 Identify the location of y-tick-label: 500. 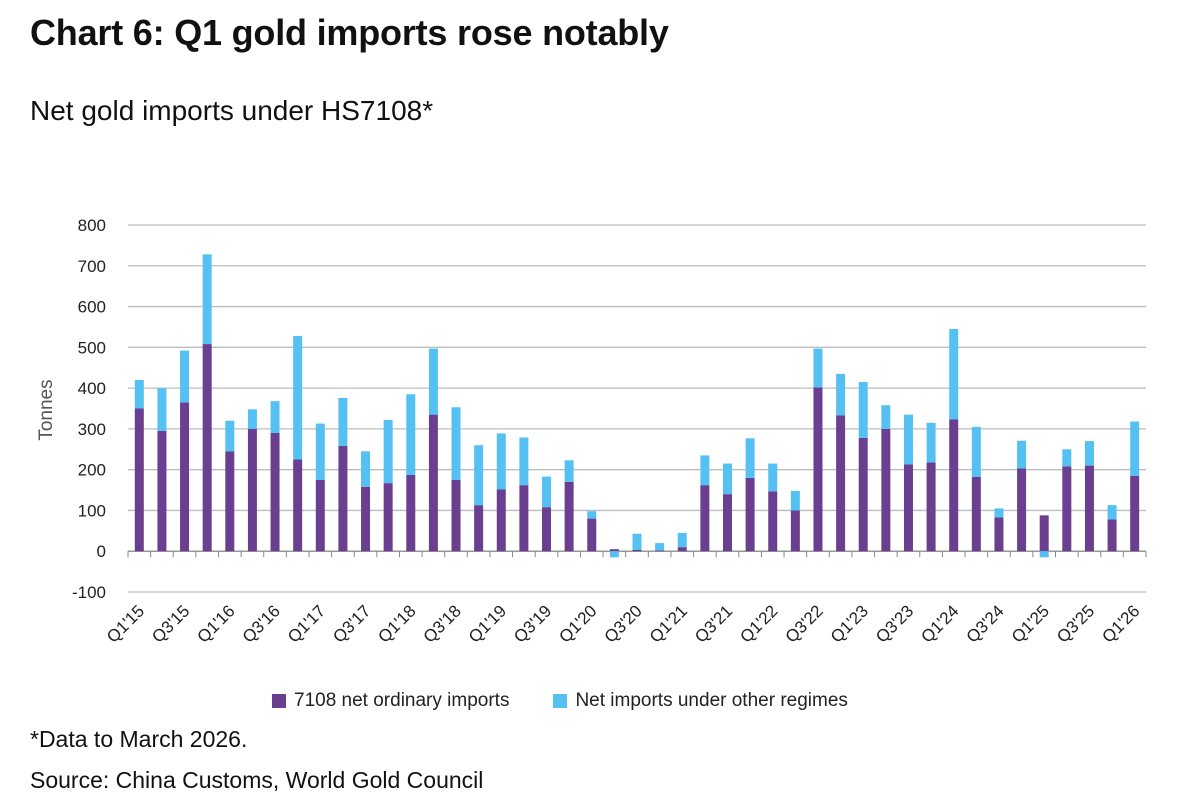
(92, 347).